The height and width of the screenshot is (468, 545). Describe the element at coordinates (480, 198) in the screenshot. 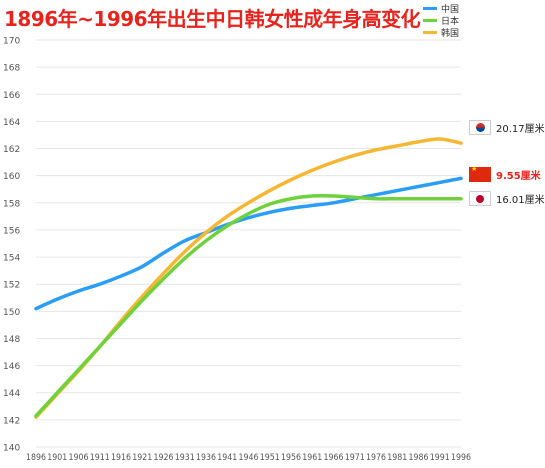

I see `japan-flag-icon` at that location.